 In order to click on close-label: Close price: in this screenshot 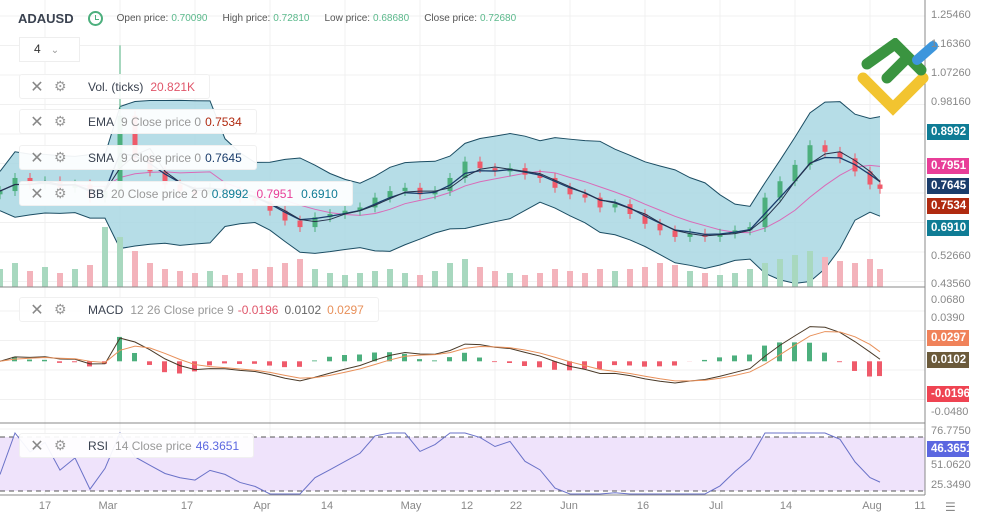, I will do `click(450, 18)`.